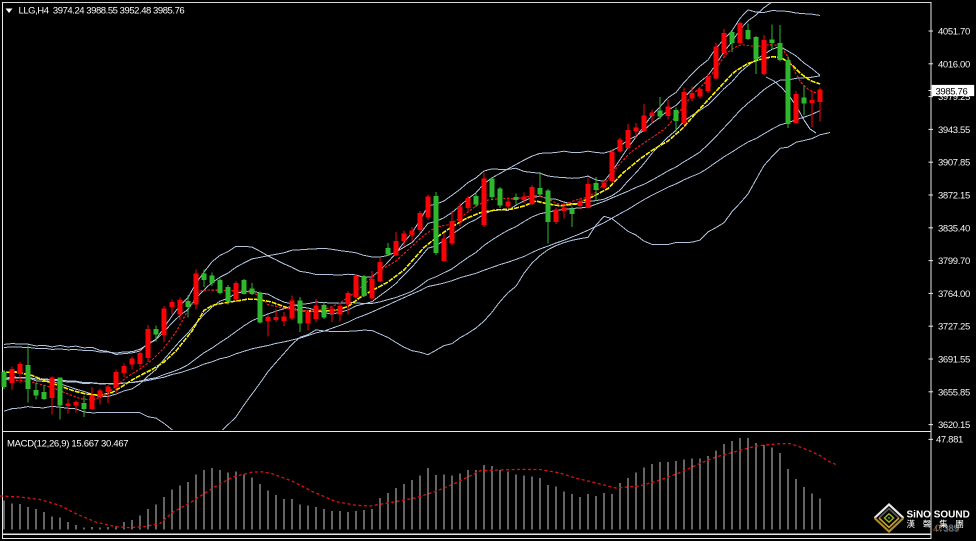  I want to click on svg-text: 0.389, so click(947, 528).